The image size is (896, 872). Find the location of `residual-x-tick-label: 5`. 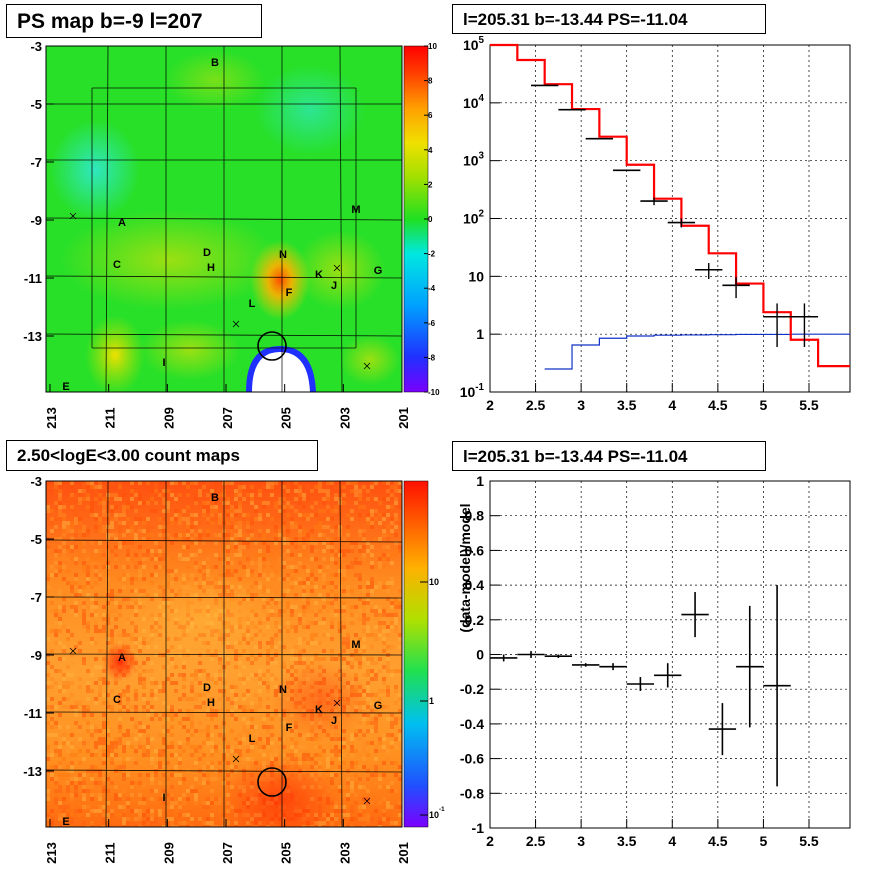

residual-x-tick-label: 5 is located at coordinates (764, 841).